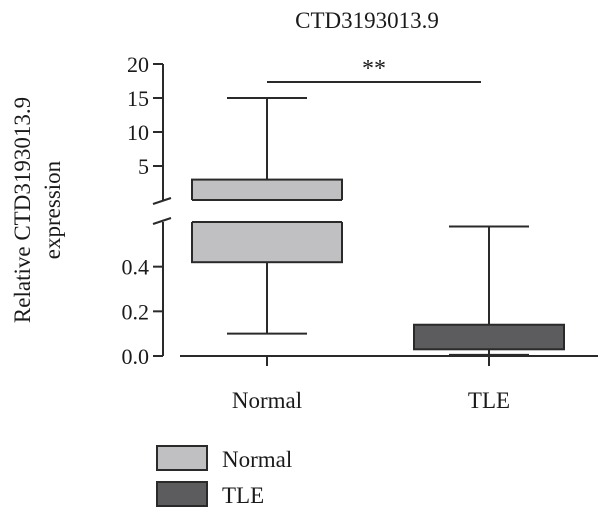 The image size is (600, 514). What do you see at coordinates (374, 69) in the screenshot?
I see `significance-label: **` at bounding box center [374, 69].